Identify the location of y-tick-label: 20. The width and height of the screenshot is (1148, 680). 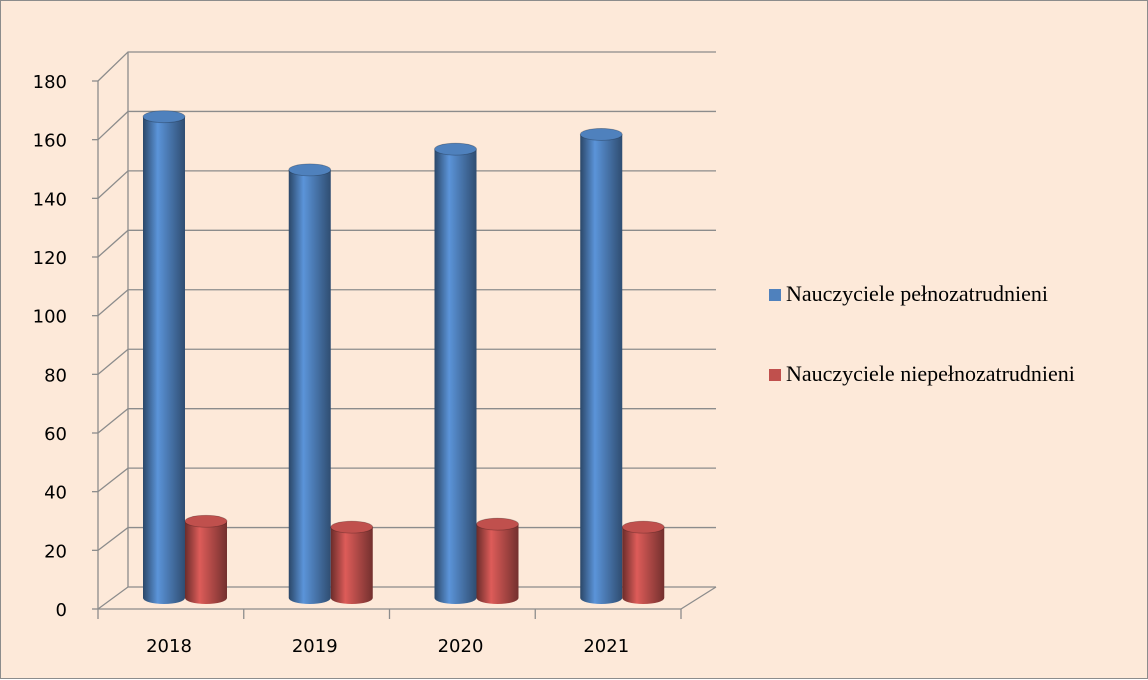
(55, 551).